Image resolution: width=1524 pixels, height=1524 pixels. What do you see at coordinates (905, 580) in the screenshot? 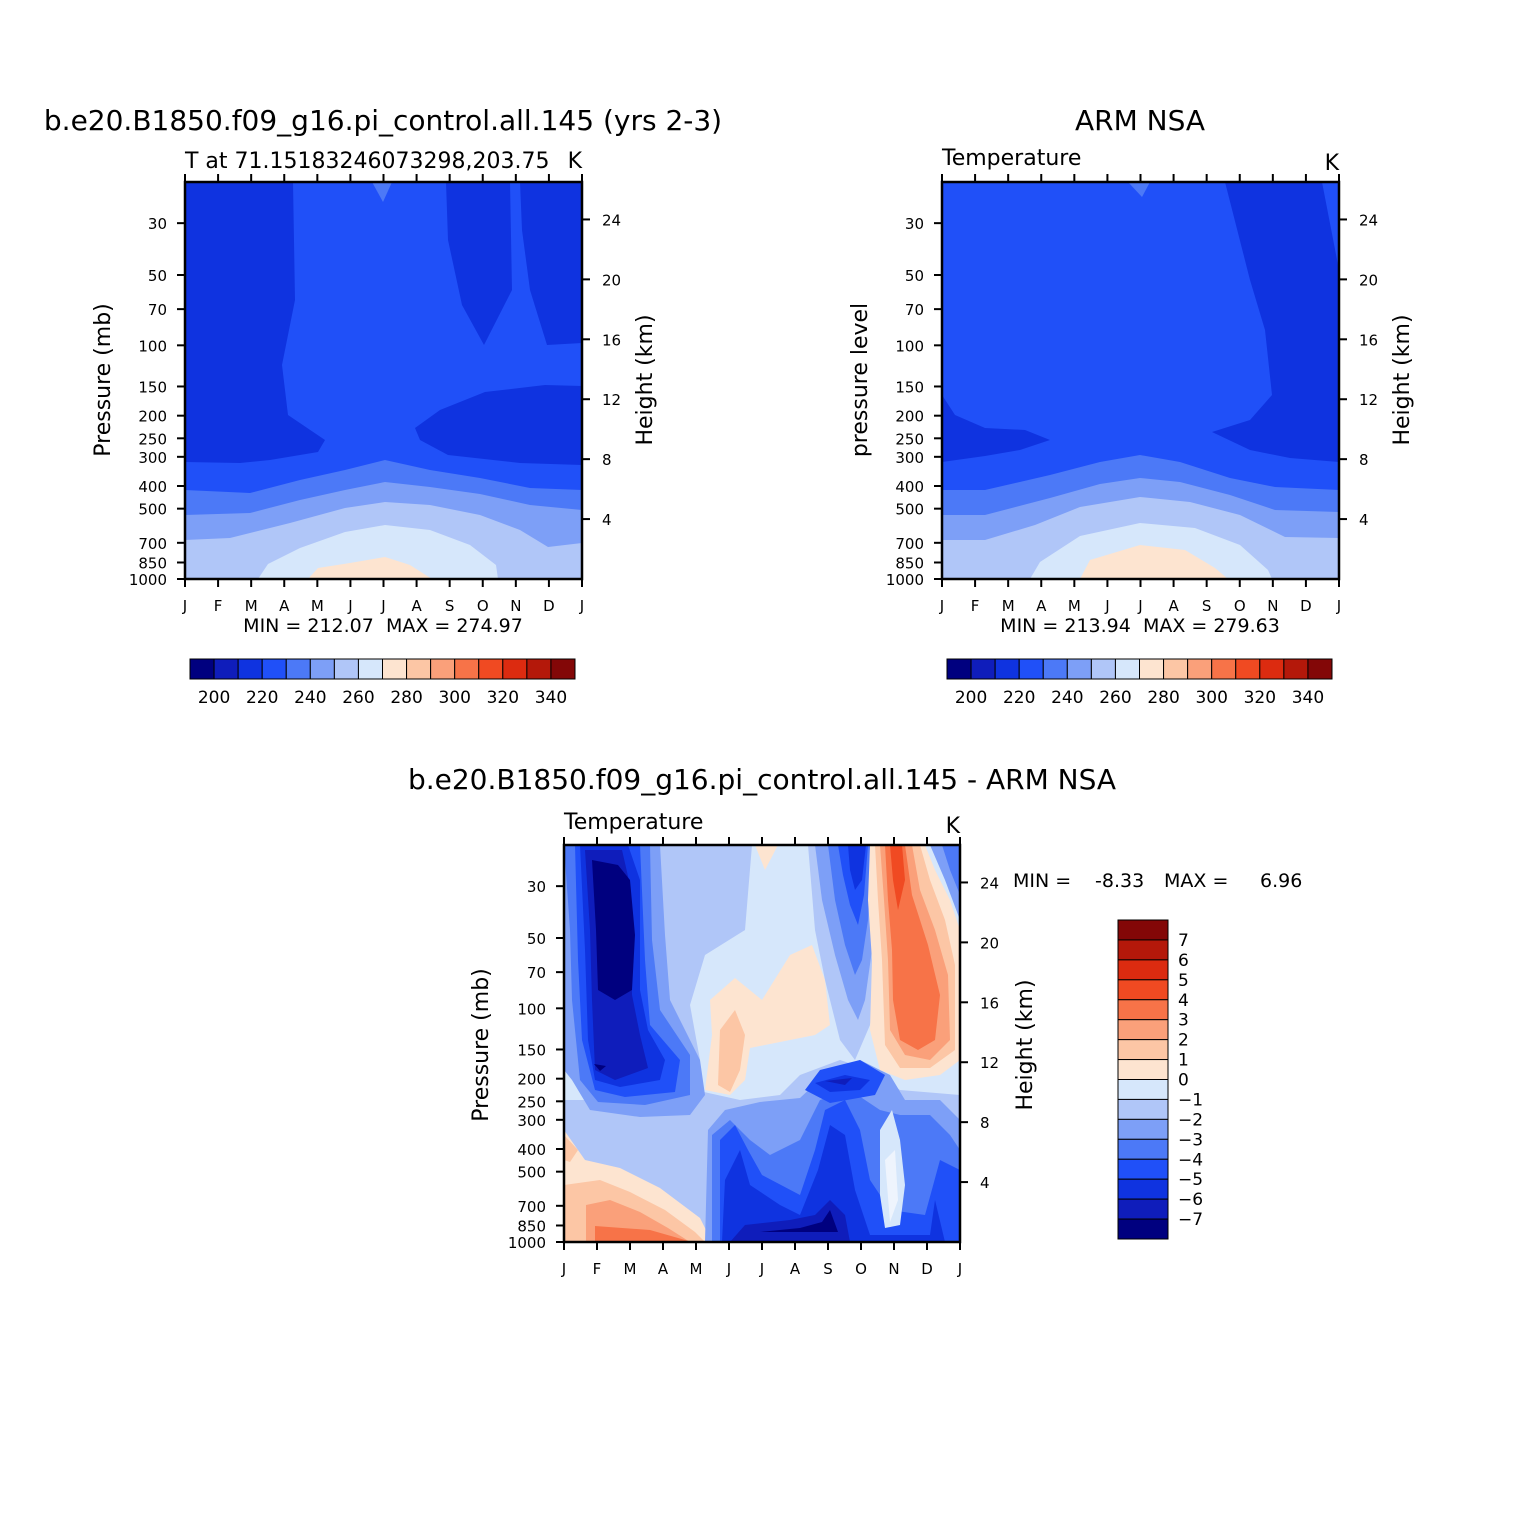
I see `y-tick-label: 1000` at bounding box center [905, 580].